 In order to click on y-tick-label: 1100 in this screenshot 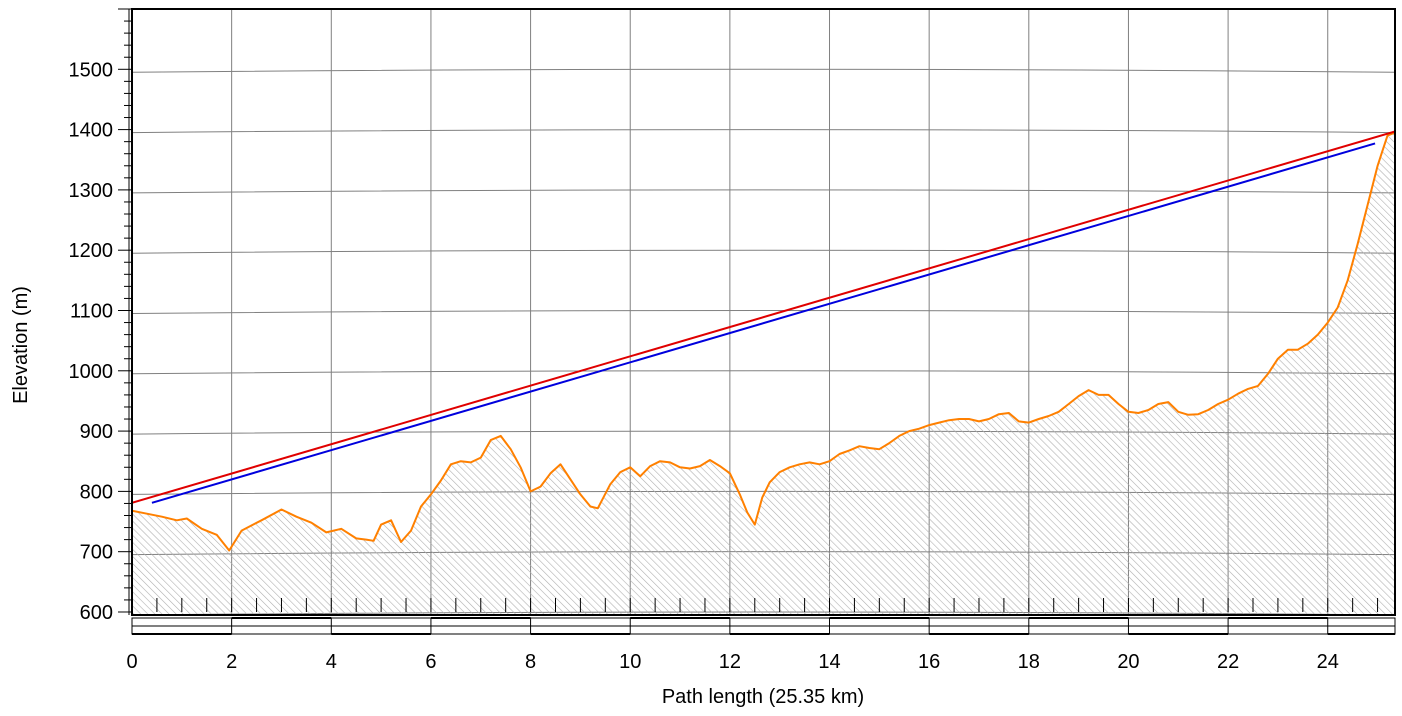, I will do `click(91, 311)`.